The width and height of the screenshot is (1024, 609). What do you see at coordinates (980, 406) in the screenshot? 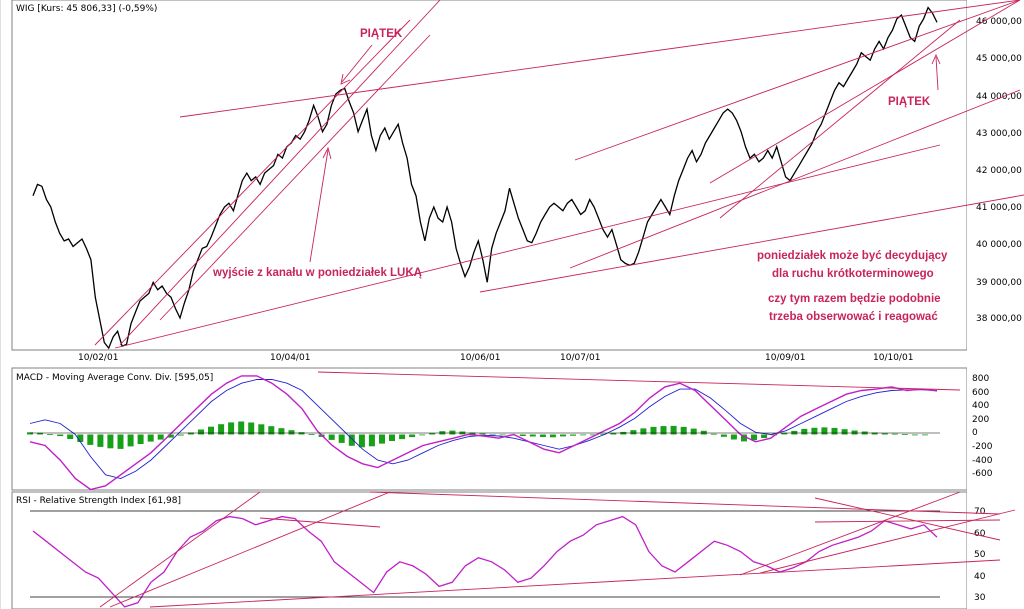
I see `macd-y-tick: 400` at bounding box center [980, 406].